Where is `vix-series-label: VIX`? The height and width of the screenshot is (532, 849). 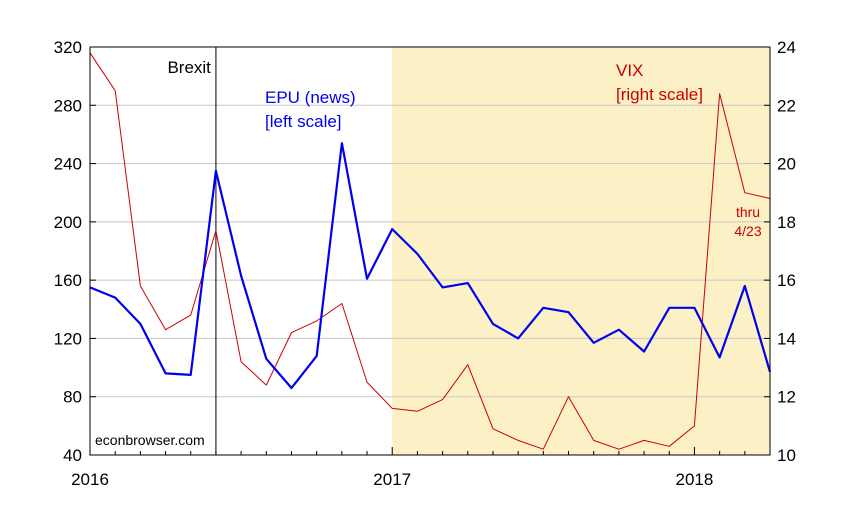
vix-series-label: VIX is located at coordinates (629, 70).